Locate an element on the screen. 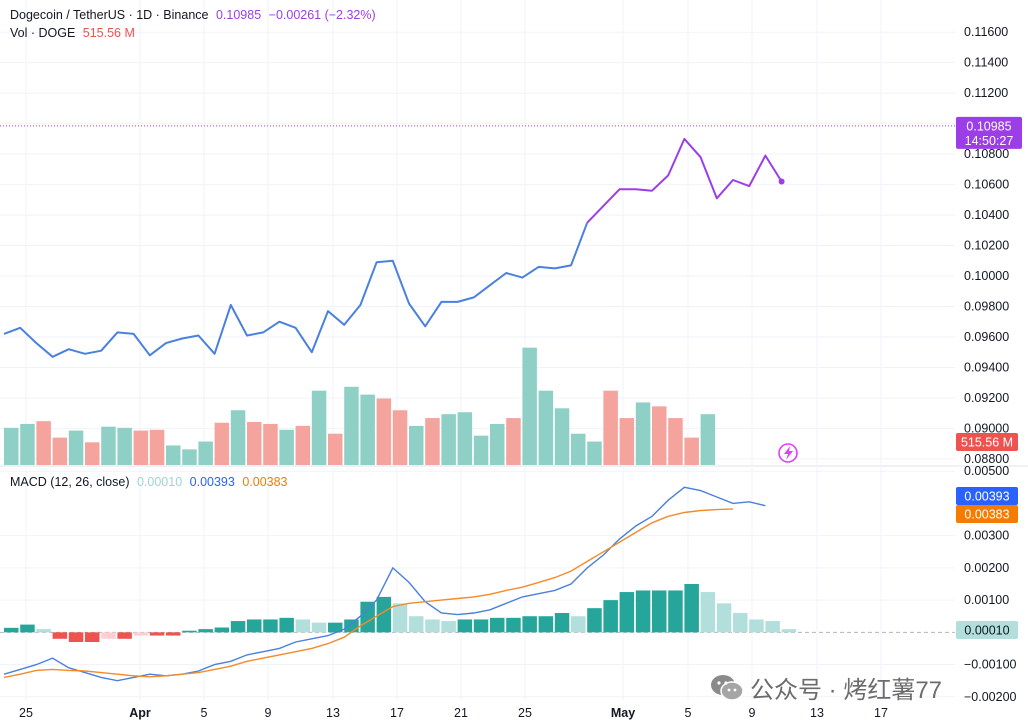 The width and height of the screenshot is (1028, 727). lightning-icon is located at coordinates (788, 453).